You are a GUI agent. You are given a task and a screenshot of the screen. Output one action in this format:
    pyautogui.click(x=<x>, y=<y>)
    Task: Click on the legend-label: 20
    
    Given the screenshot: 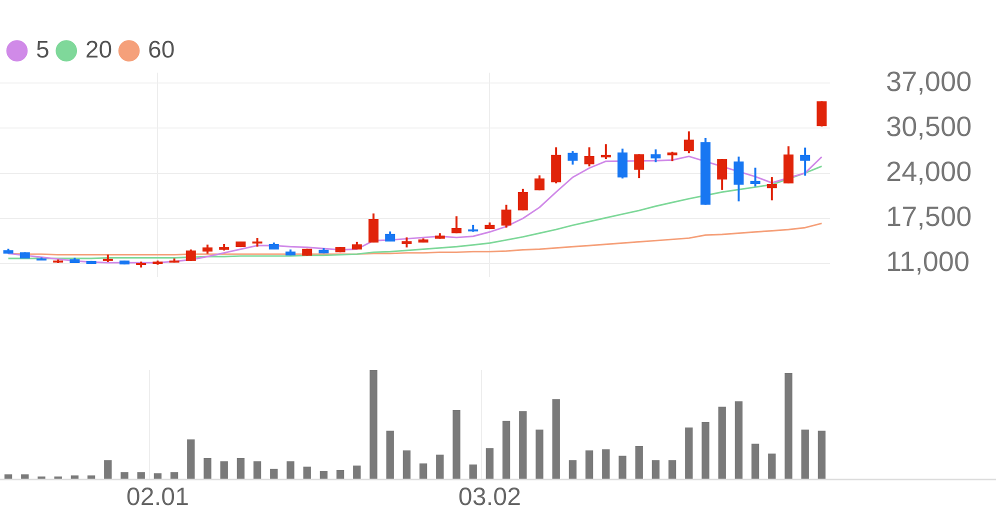 What is the action you would take?
    pyautogui.click(x=98, y=50)
    